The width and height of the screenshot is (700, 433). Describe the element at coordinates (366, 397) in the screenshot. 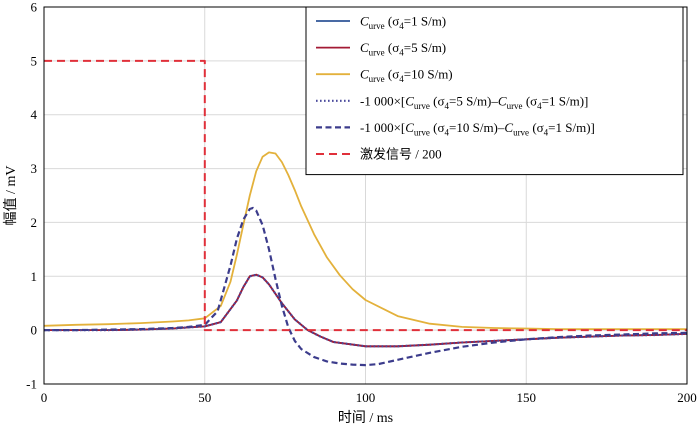

I see `x-tick-label-100: 100` at that location.